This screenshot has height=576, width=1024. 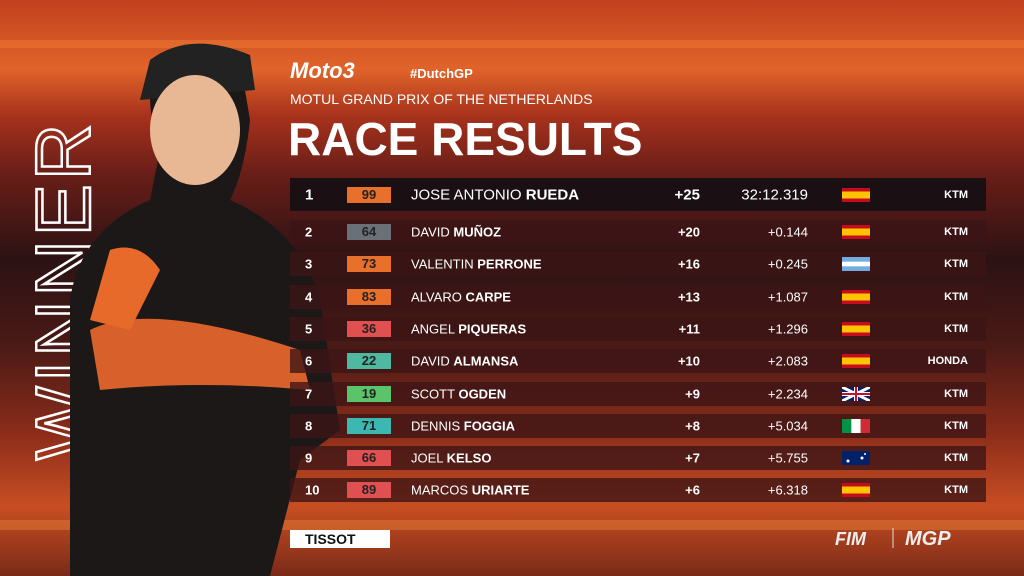 I want to click on last-name: ALMANSA, so click(x=486, y=361).